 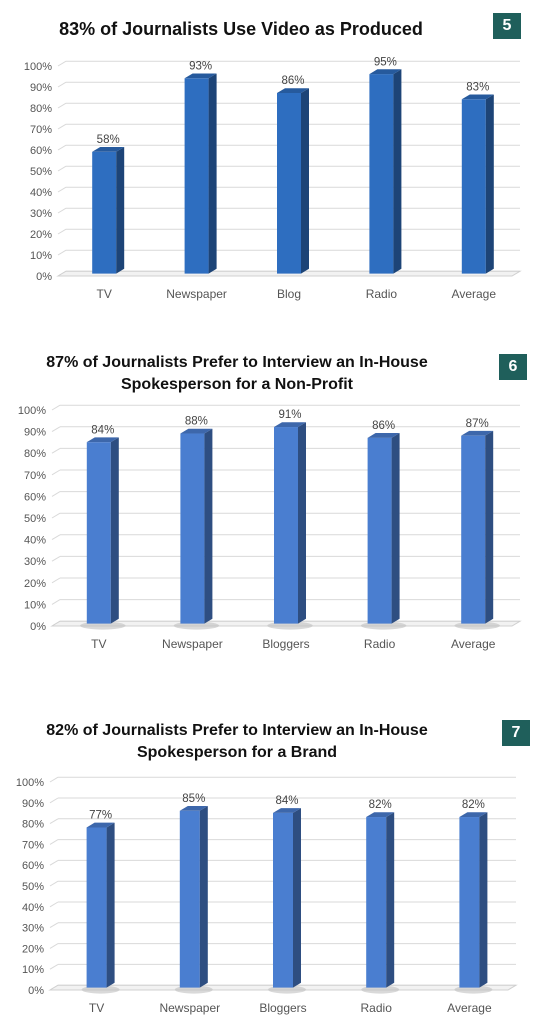 What do you see at coordinates (237, 752) in the screenshot?
I see `chart-title-line-2: Spokesperson for a Brand` at bounding box center [237, 752].